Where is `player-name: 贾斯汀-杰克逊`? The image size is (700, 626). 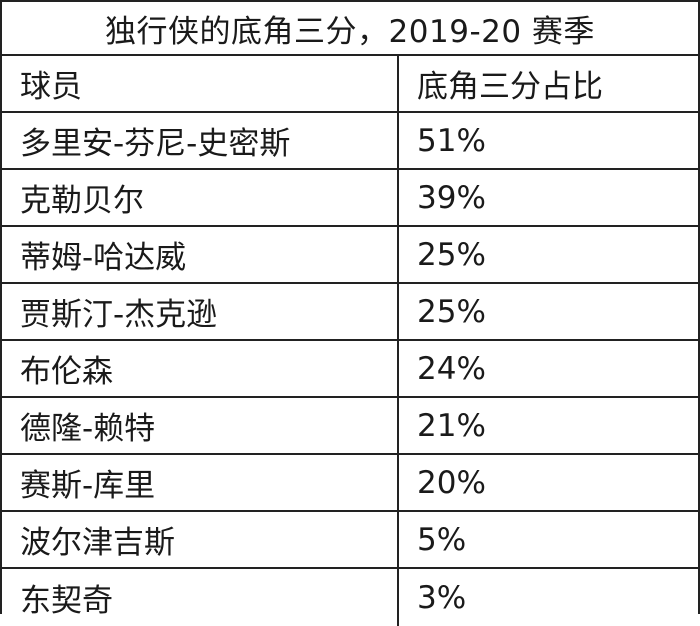
player-name: 贾斯汀-杰克逊 is located at coordinates (200, 311).